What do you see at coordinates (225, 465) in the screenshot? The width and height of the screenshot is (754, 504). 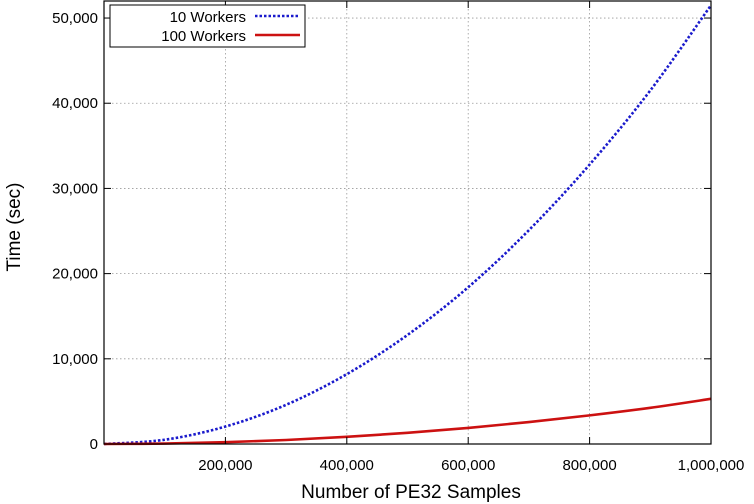 I see `x-tick-label: 200,000` at bounding box center [225, 465].